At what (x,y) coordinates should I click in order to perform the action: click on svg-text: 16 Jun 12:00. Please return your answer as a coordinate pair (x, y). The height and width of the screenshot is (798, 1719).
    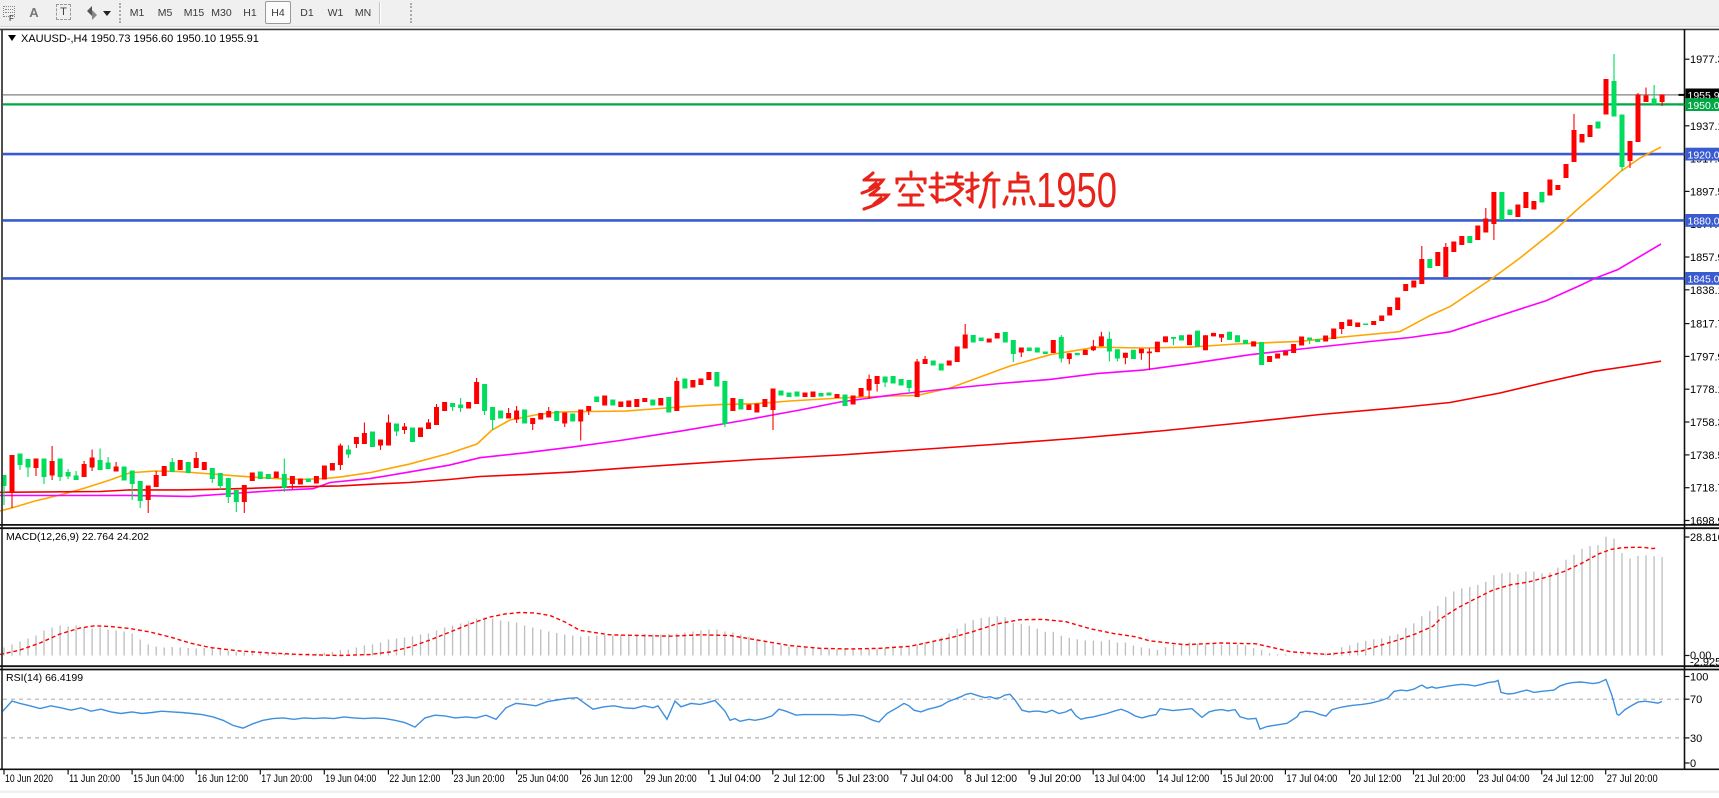
    Looking at the image, I should click on (222, 779).